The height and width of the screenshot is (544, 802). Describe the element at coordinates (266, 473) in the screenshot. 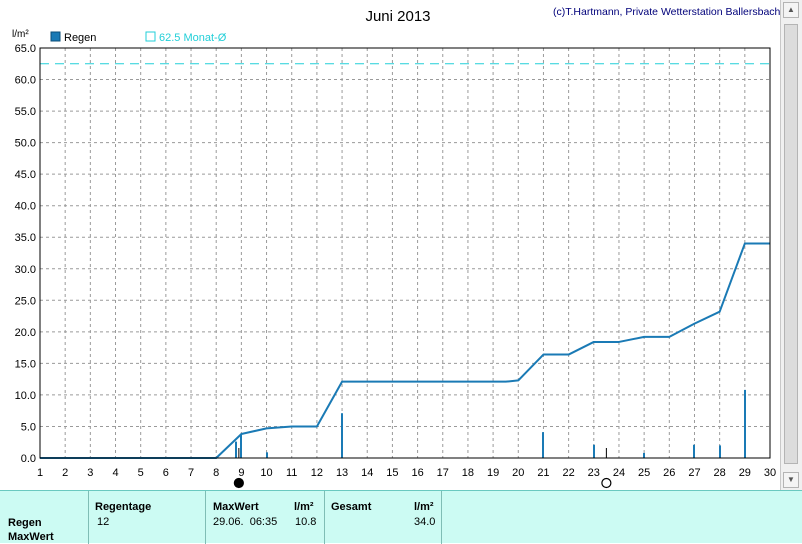

I see `x-tick-label: 10` at that location.